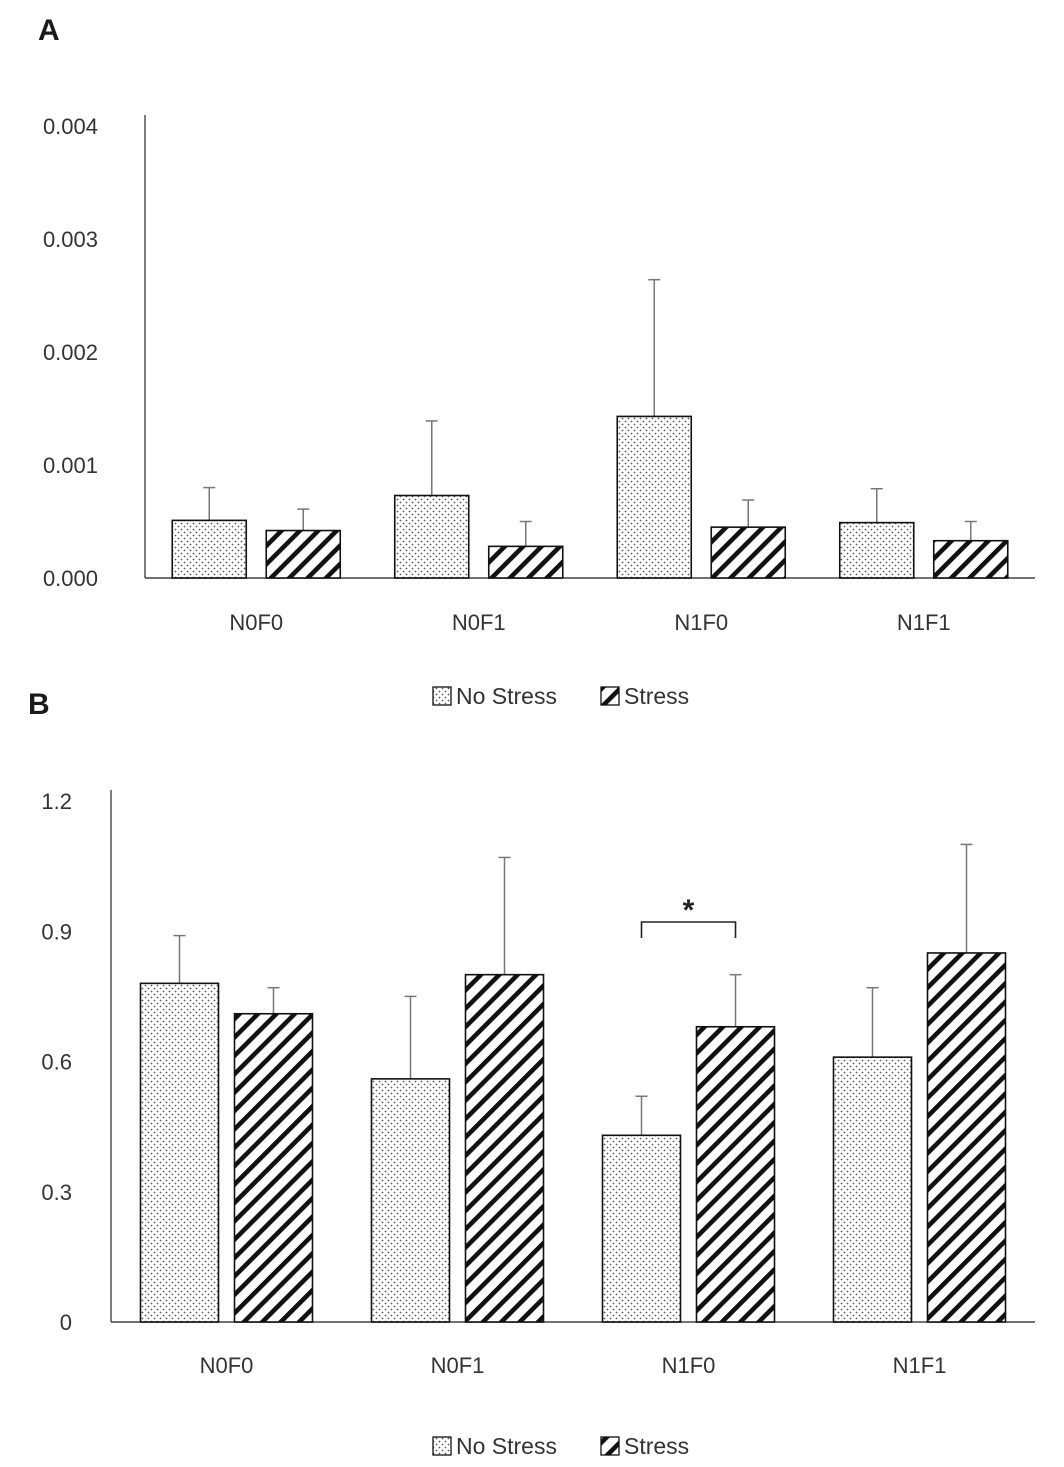 The height and width of the screenshot is (1467, 1064). I want to click on b-category-label: N0F0, so click(227, 1365).